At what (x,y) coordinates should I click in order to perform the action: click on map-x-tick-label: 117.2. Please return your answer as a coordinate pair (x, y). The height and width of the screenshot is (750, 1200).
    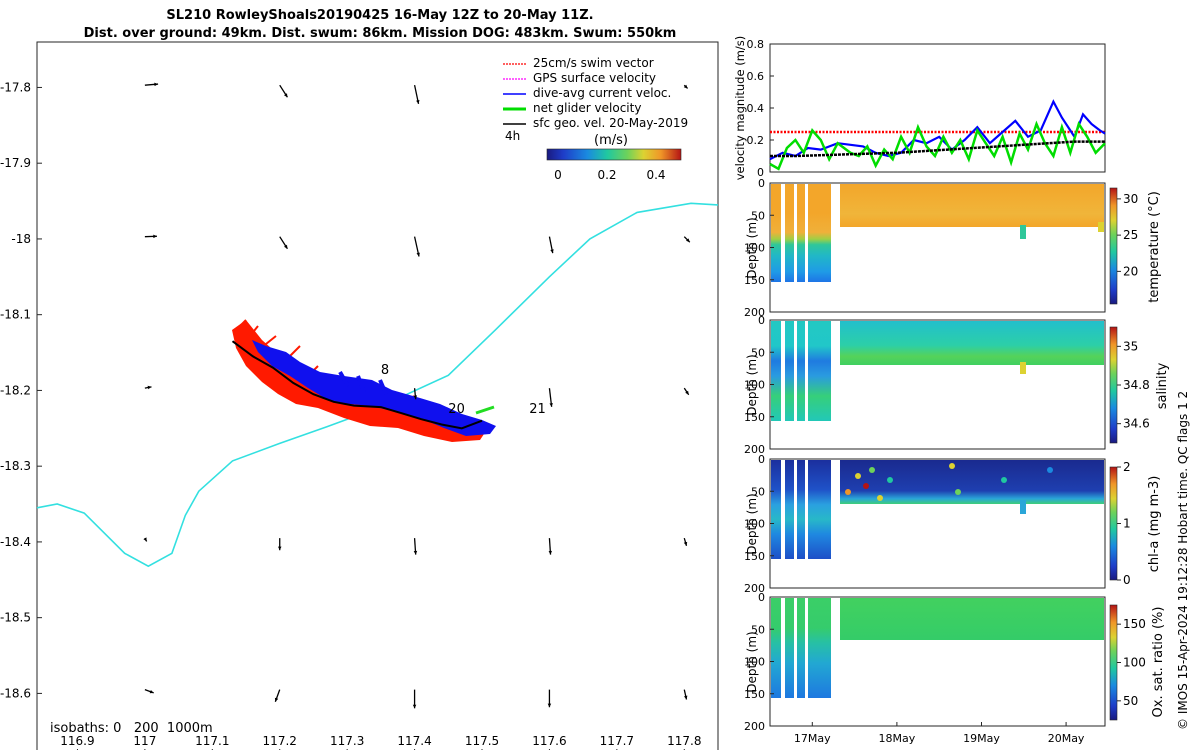
    Looking at the image, I should click on (280, 741).